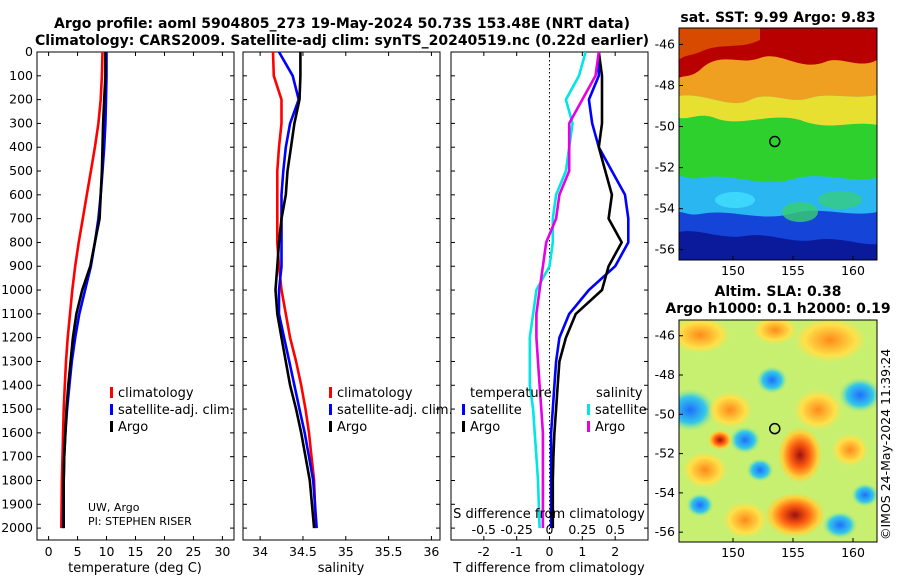 Image resolution: width=900 pixels, height=580 pixels. I want to click on sla-map-image, so click(778, 431).